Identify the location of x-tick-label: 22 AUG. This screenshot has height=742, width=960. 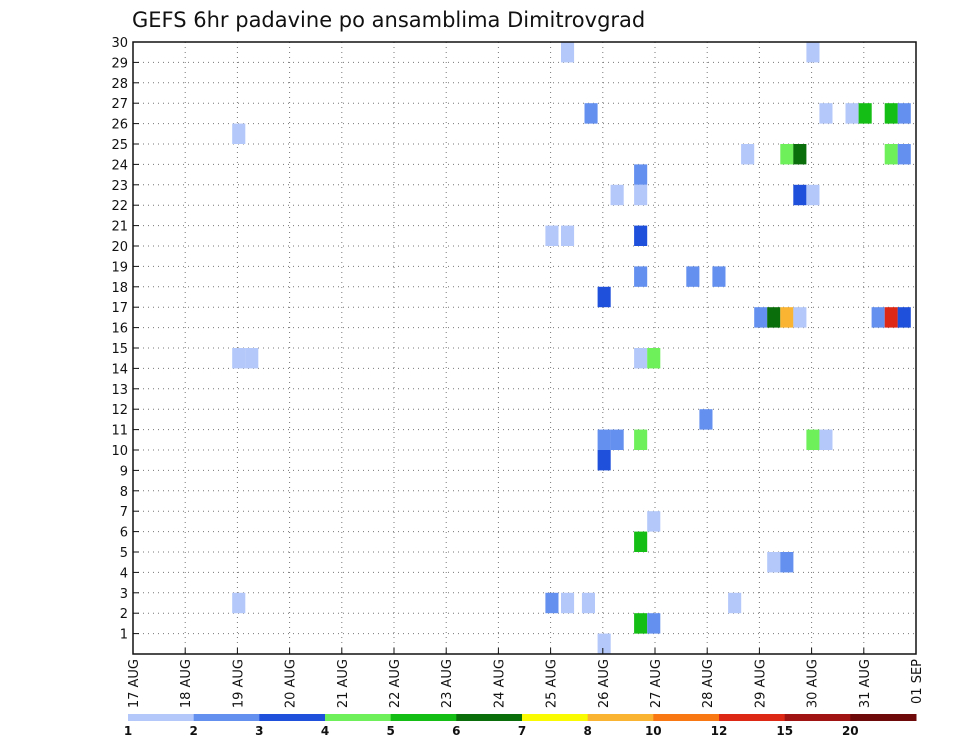
(395, 683).